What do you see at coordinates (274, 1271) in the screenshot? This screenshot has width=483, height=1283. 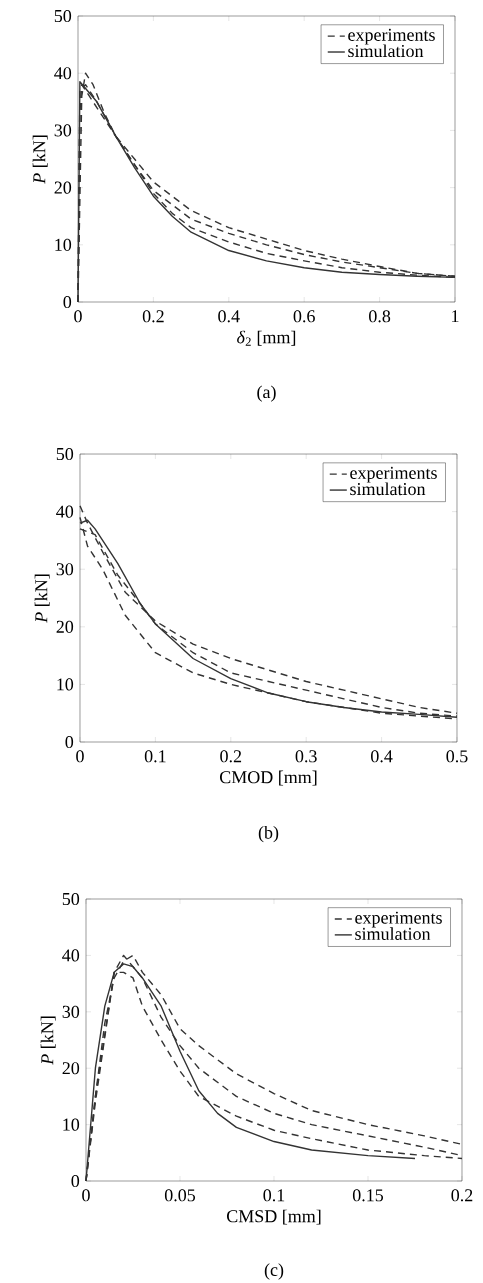 I see `text: (c)` at bounding box center [274, 1271].